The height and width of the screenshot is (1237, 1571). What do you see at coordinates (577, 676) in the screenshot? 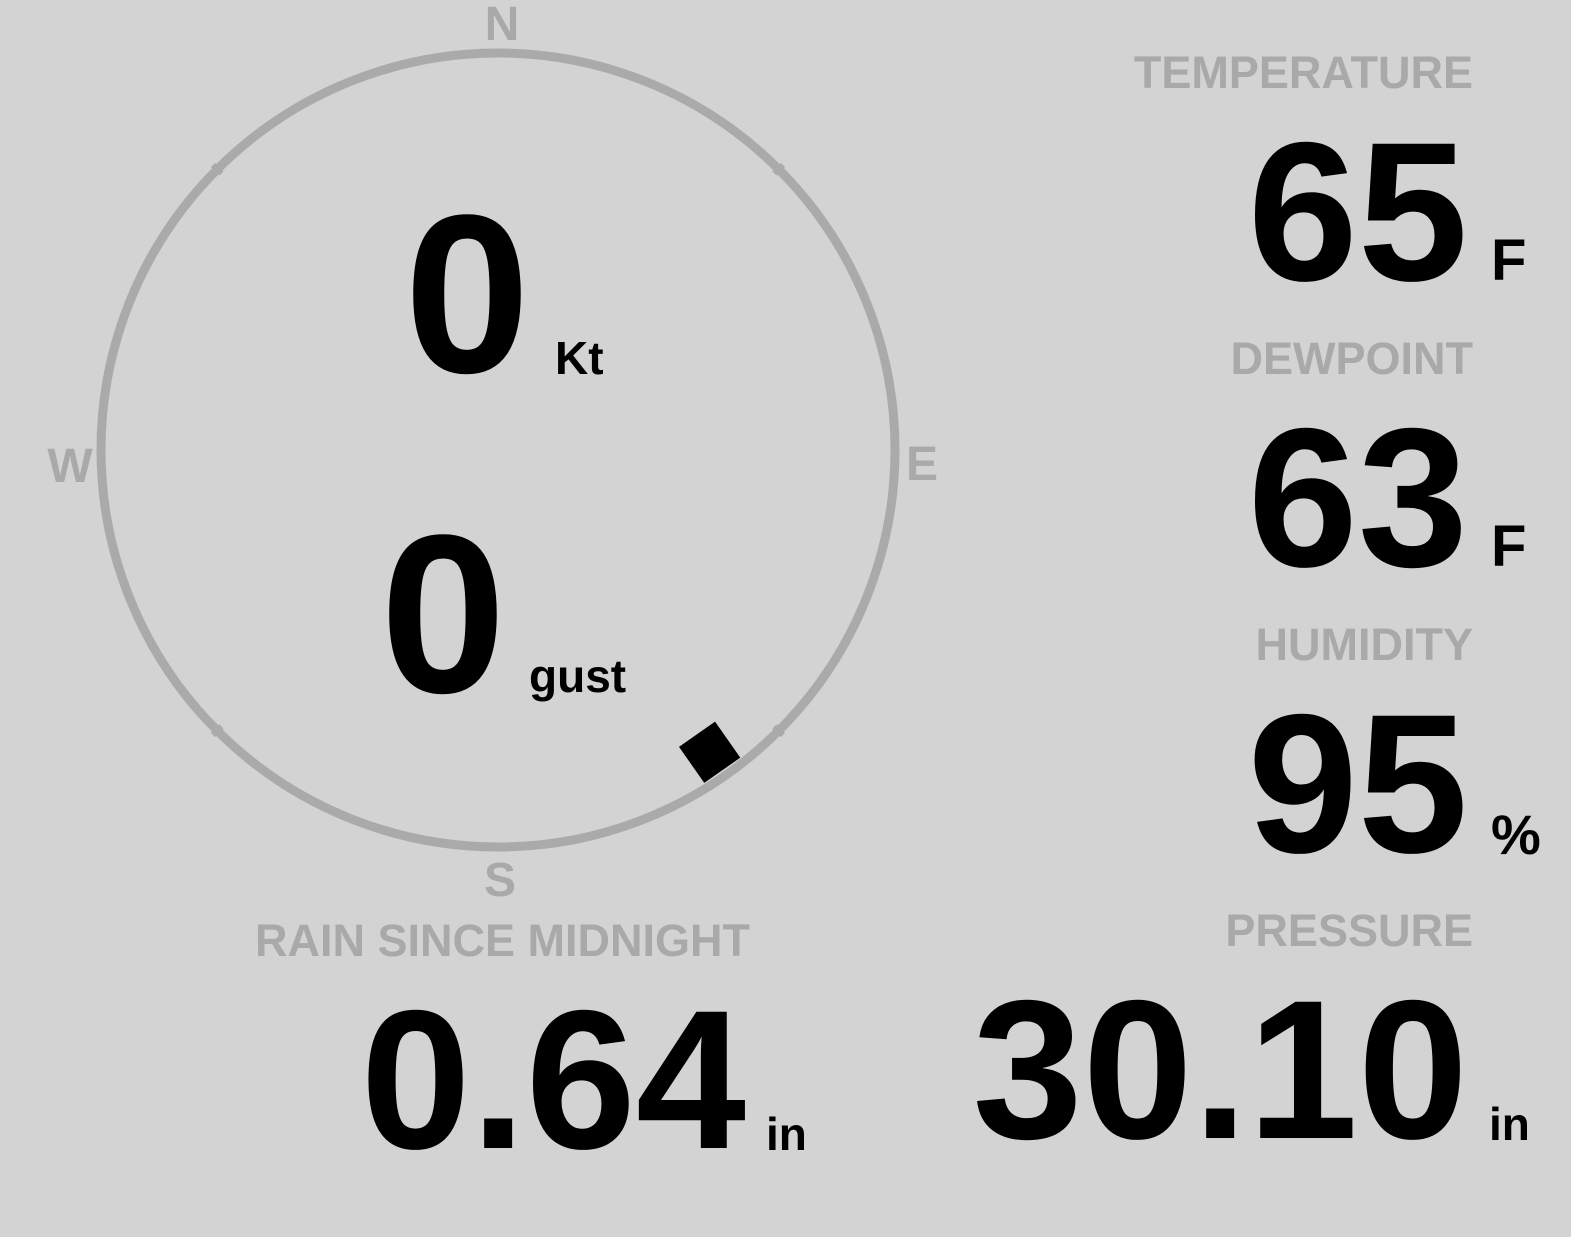
I see `gust-unit: gust` at bounding box center [577, 676].